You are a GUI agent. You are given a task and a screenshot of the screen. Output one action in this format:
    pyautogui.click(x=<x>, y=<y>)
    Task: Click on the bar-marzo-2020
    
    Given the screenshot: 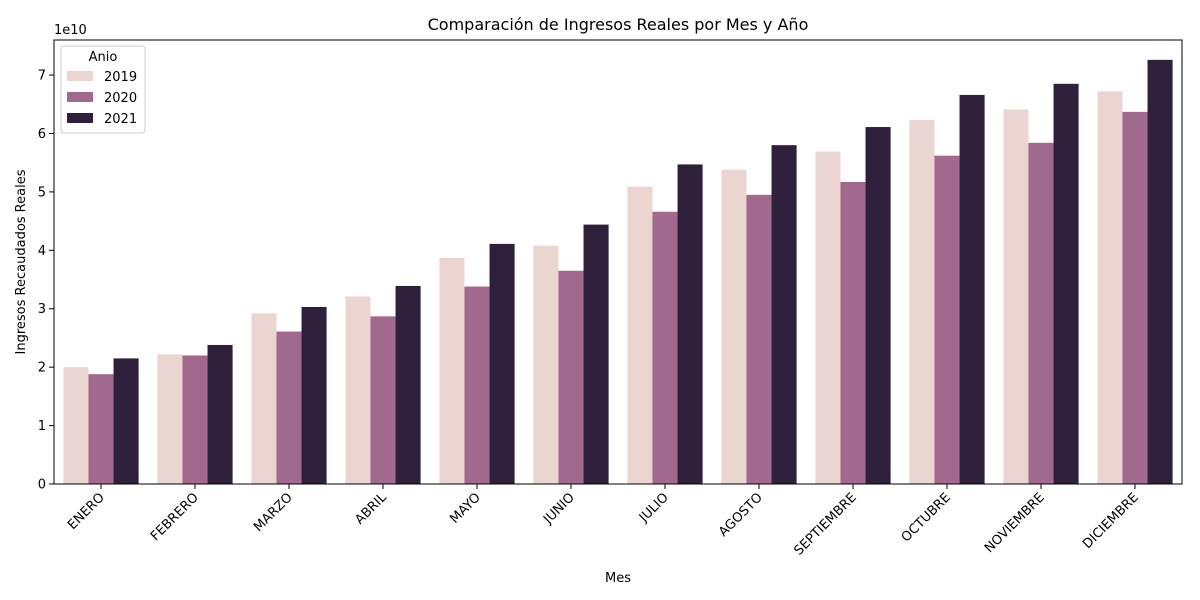 What is the action you would take?
    pyautogui.click(x=289, y=407)
    